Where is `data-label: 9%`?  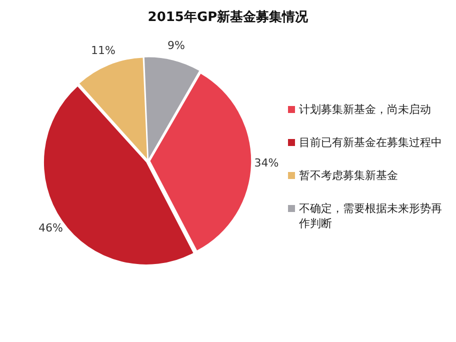 data-label: 9% is located at coordinates (176, 45).